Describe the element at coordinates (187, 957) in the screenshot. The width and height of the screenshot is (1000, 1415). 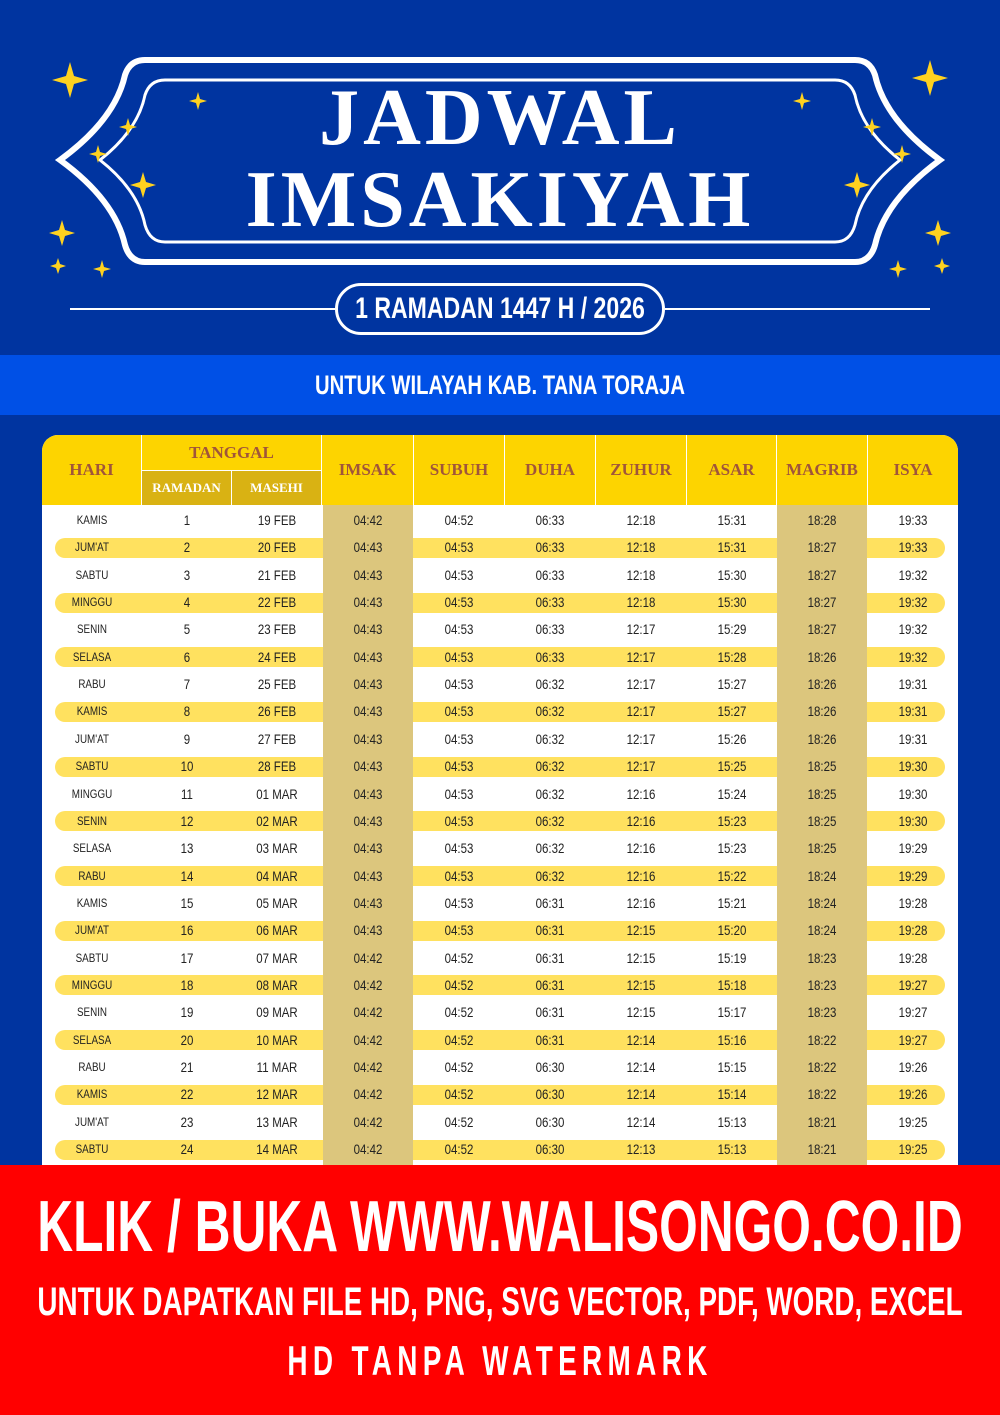
I see `cell-ramadan: 17` at that location.